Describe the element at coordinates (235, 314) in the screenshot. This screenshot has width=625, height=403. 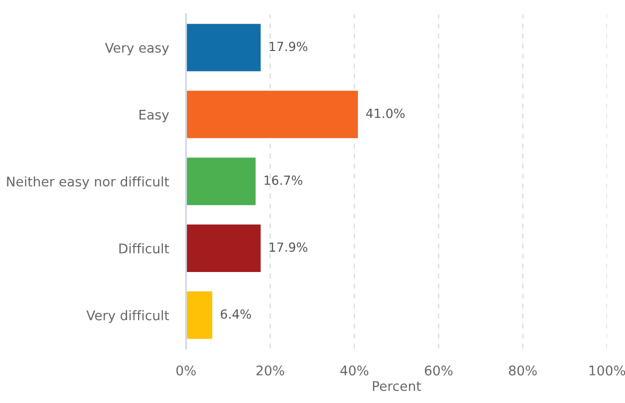
I see `data-label: 6.4%` at that location.